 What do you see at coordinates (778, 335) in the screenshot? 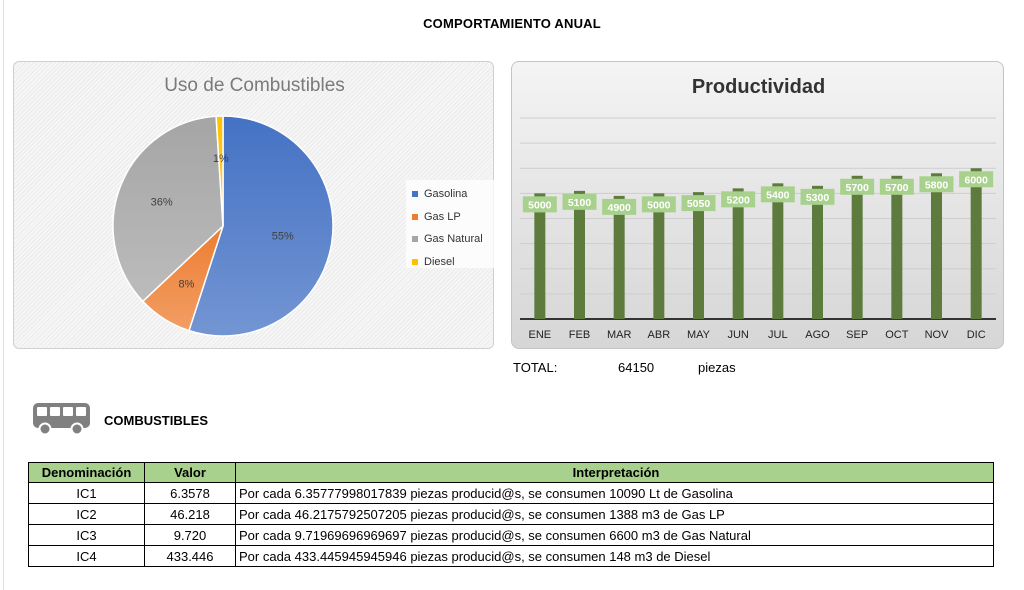
I see `x-tick-label: JUL` at bounding box center [778, 335].